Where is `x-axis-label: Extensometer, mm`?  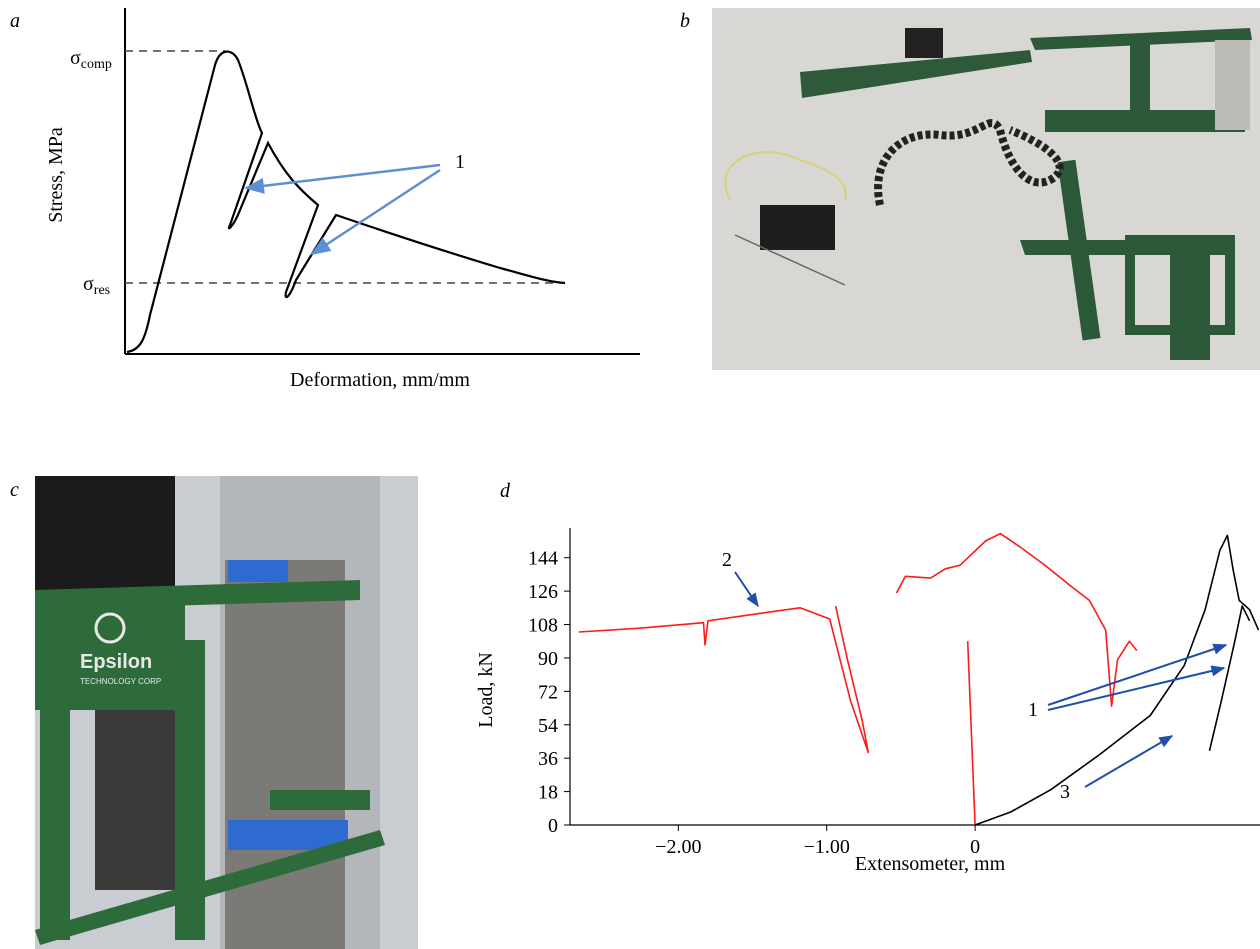
x-axis-label: Extensometer, mm is located at coordinates (930, 864).